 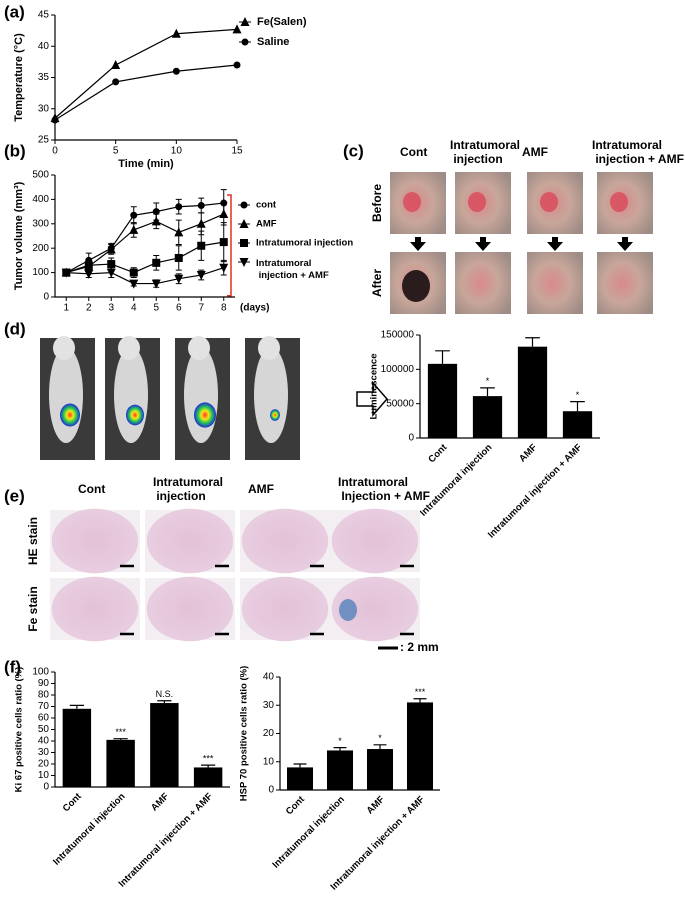 What do you see at coordinates (398, 335) in the screenshot?
I see `y-tick-label: 150000` at bounding box center [398, 335].